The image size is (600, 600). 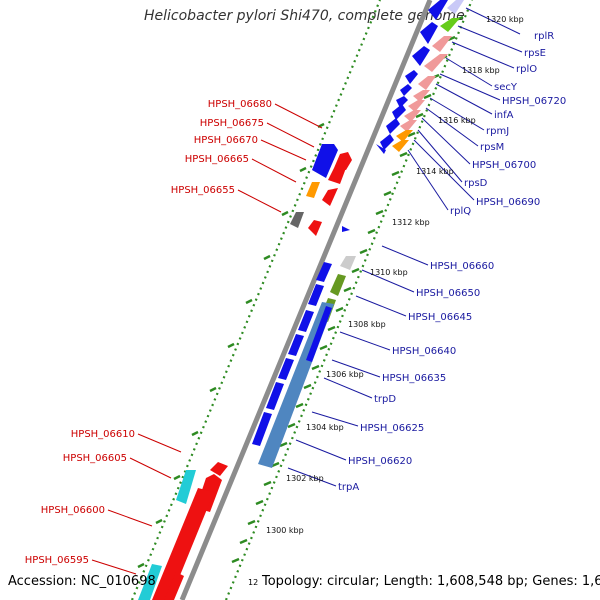 I want to click on gene-right2, so click(x=315, y=228).